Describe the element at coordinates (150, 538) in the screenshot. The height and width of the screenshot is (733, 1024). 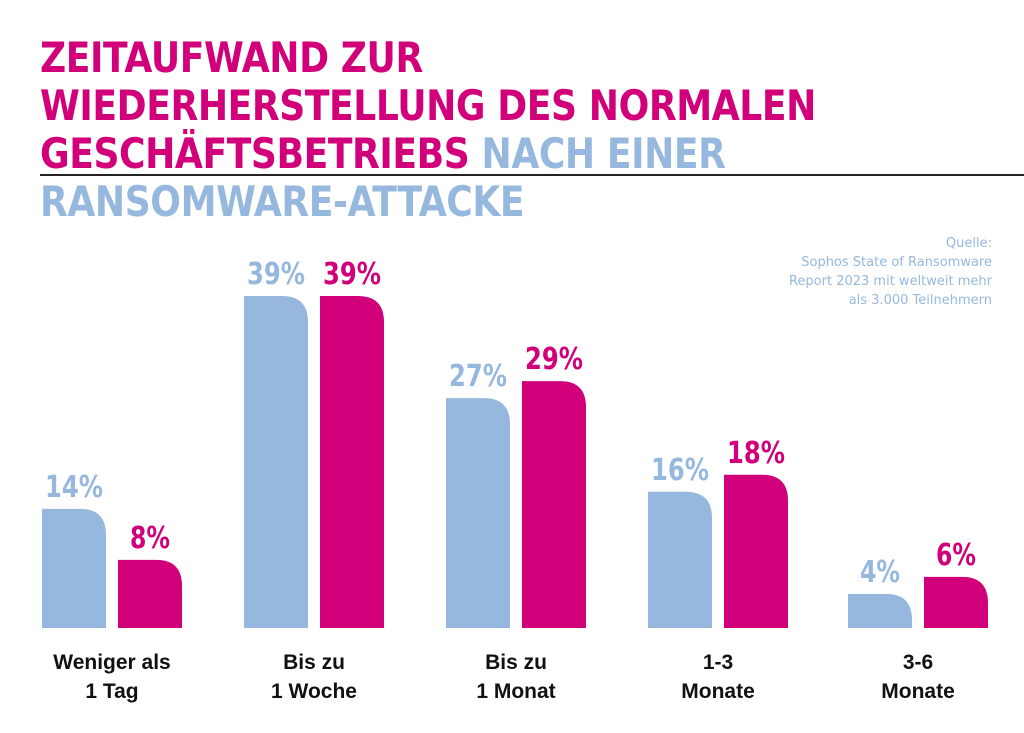
I see `data-label-series_b-0: 8%` at that location.